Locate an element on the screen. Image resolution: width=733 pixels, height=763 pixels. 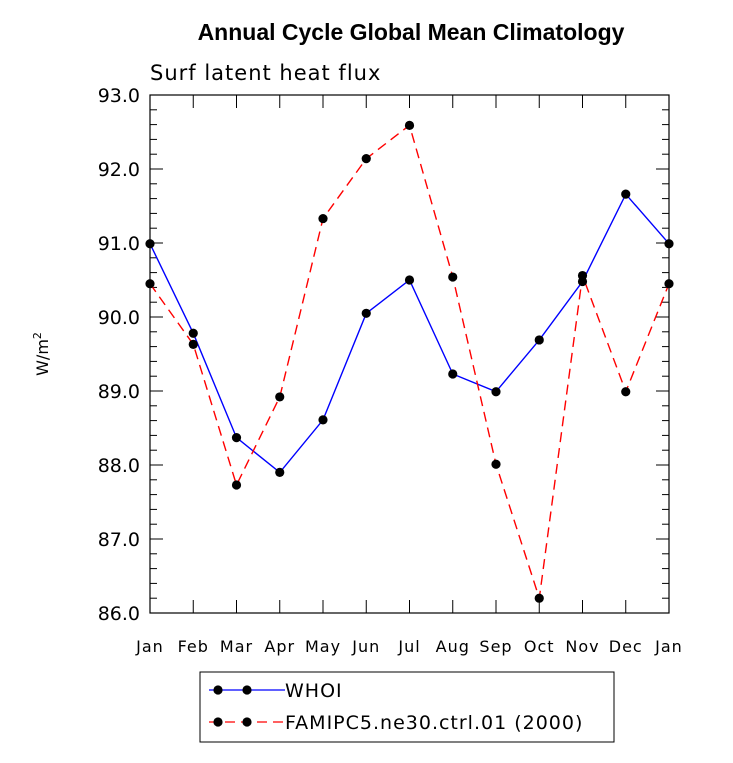
x-tick-label: Oct is located at coordinates (539, 646).